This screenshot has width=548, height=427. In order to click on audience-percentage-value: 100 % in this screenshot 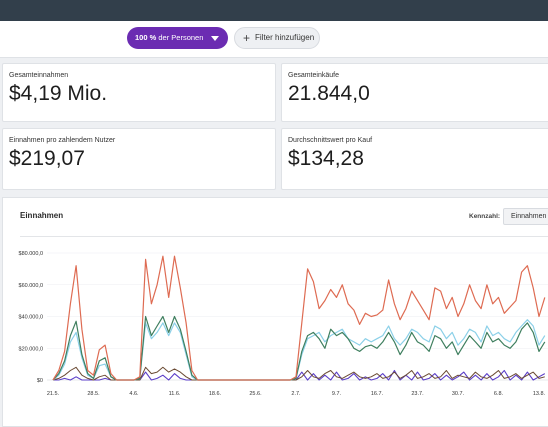, I will do `click(146, 37)`.